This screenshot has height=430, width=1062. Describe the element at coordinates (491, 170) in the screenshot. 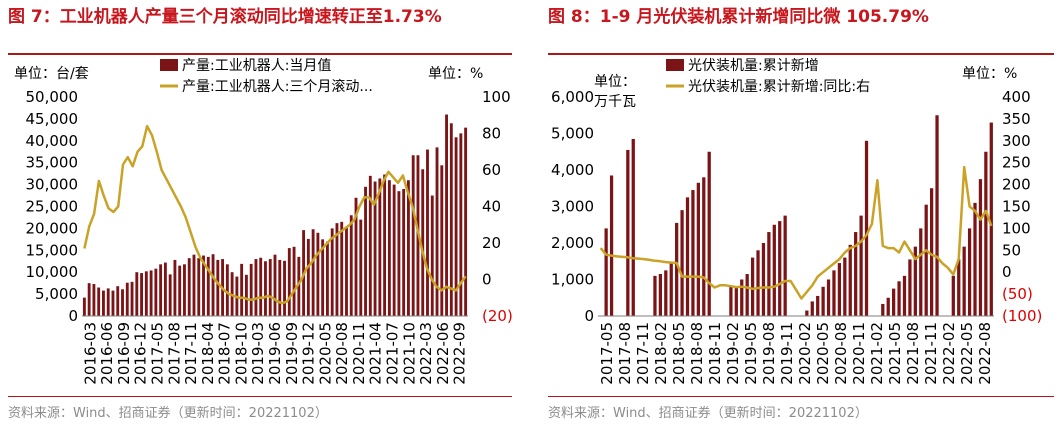

I see `right-axis-tick-label: 60` at that location.